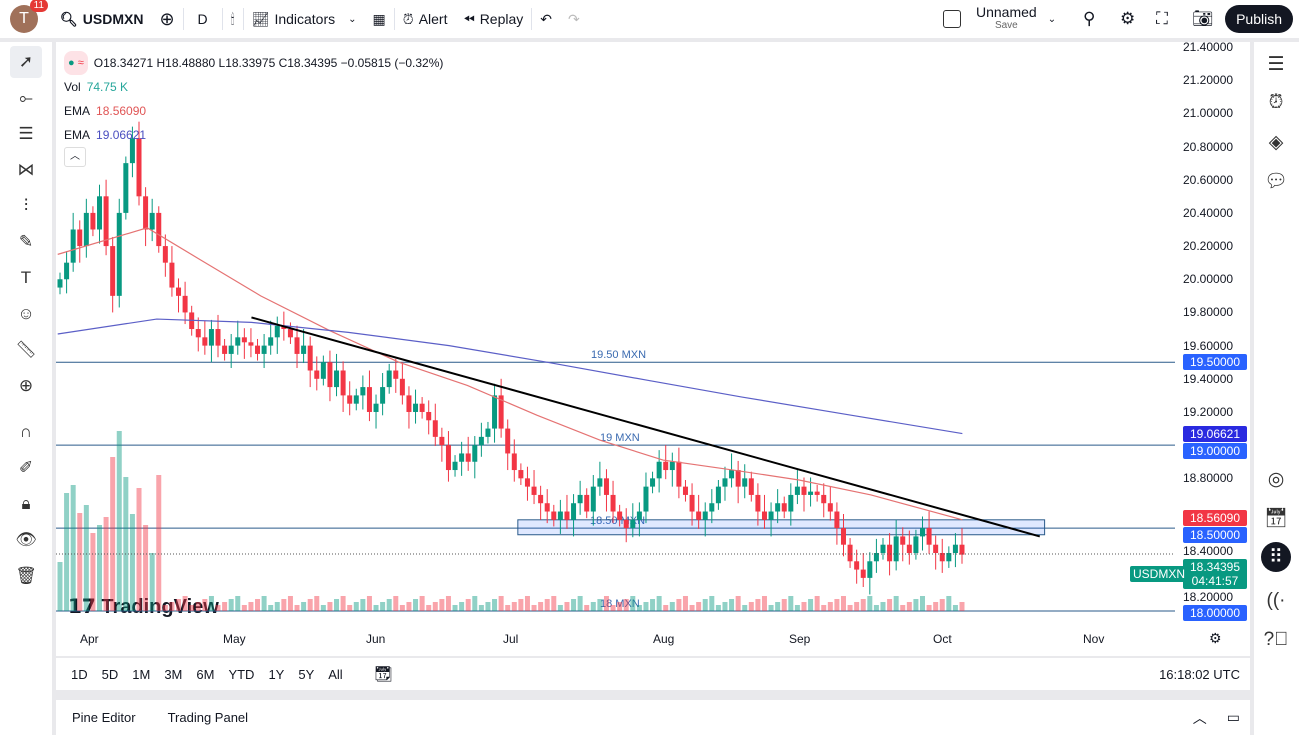  I want to click on forecast-tool: ⫶, so click(26, 206).